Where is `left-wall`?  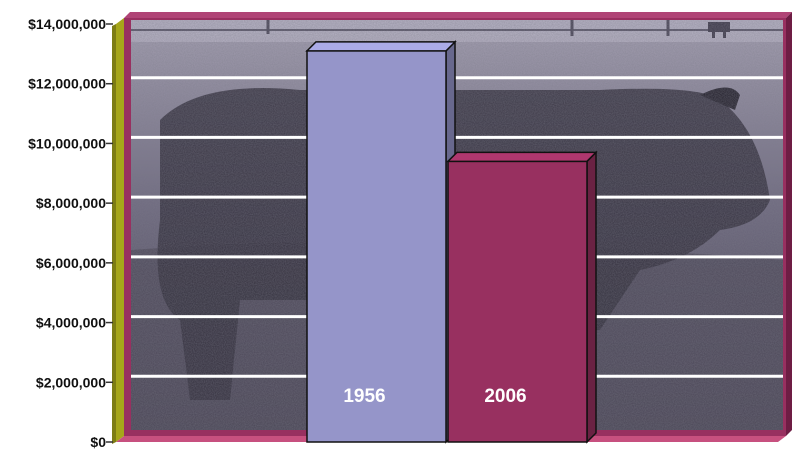
left-wall is located at coordinates (120, 230).